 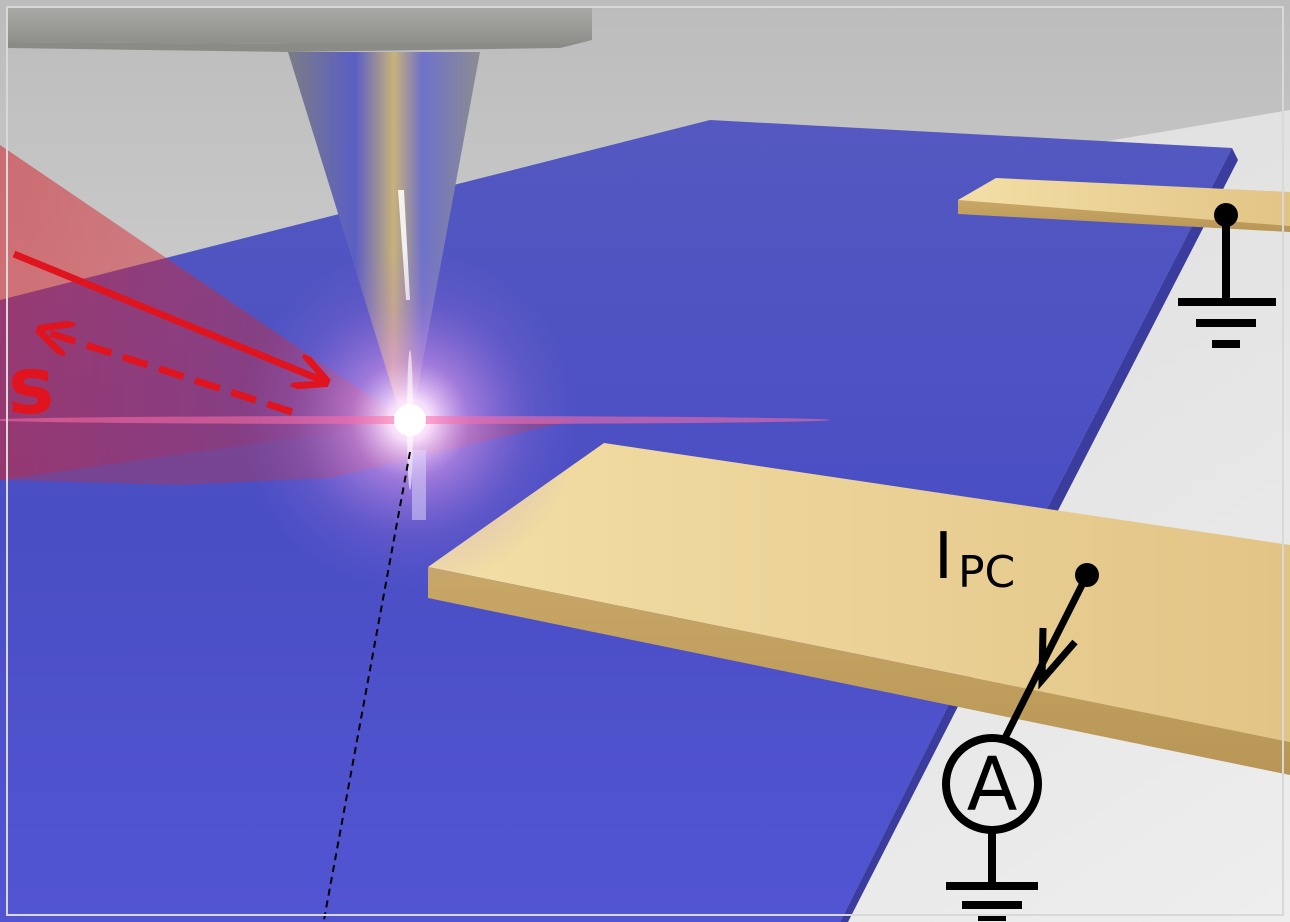 I want to click on current-direction-arrow, so click(x=1058, y=658).